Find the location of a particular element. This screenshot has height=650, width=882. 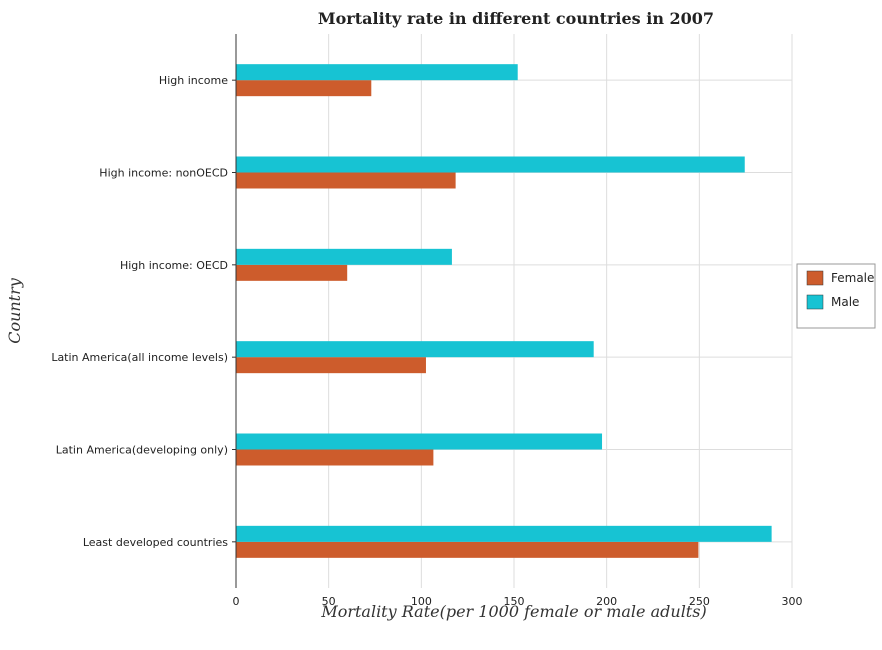

legend-swatch-male is located at coordinates (815, 302).